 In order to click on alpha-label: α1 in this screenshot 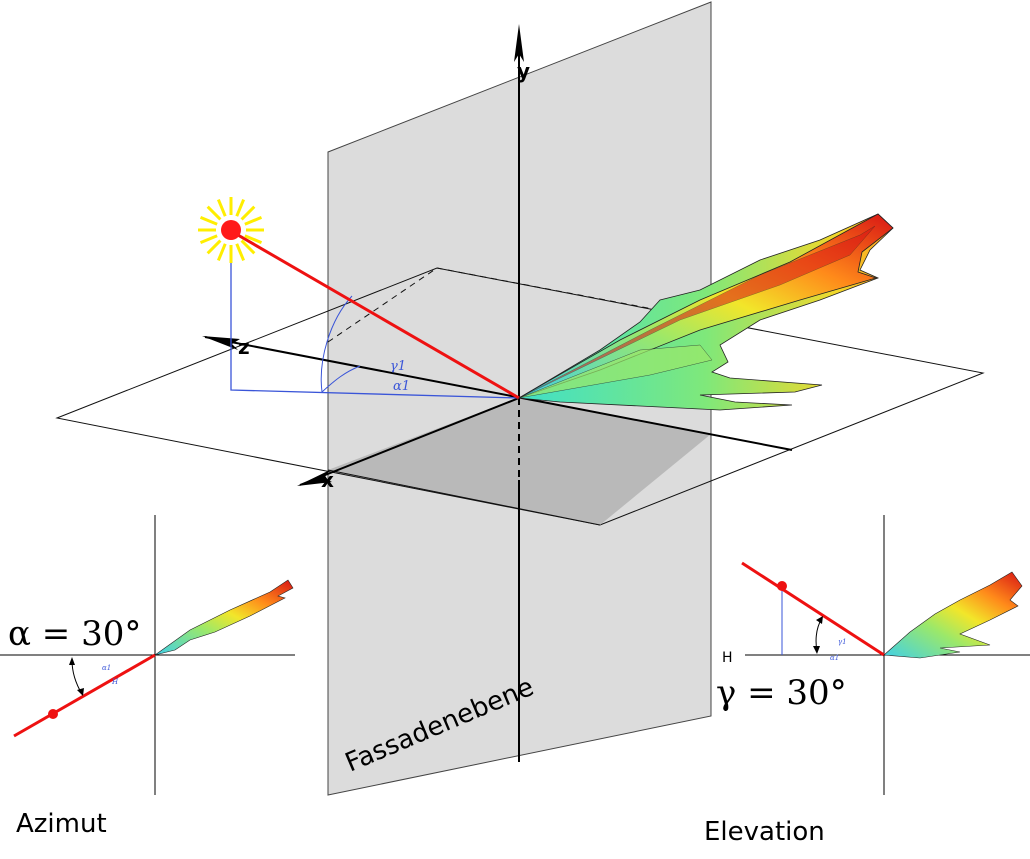, I will do `click(401, 386)`.